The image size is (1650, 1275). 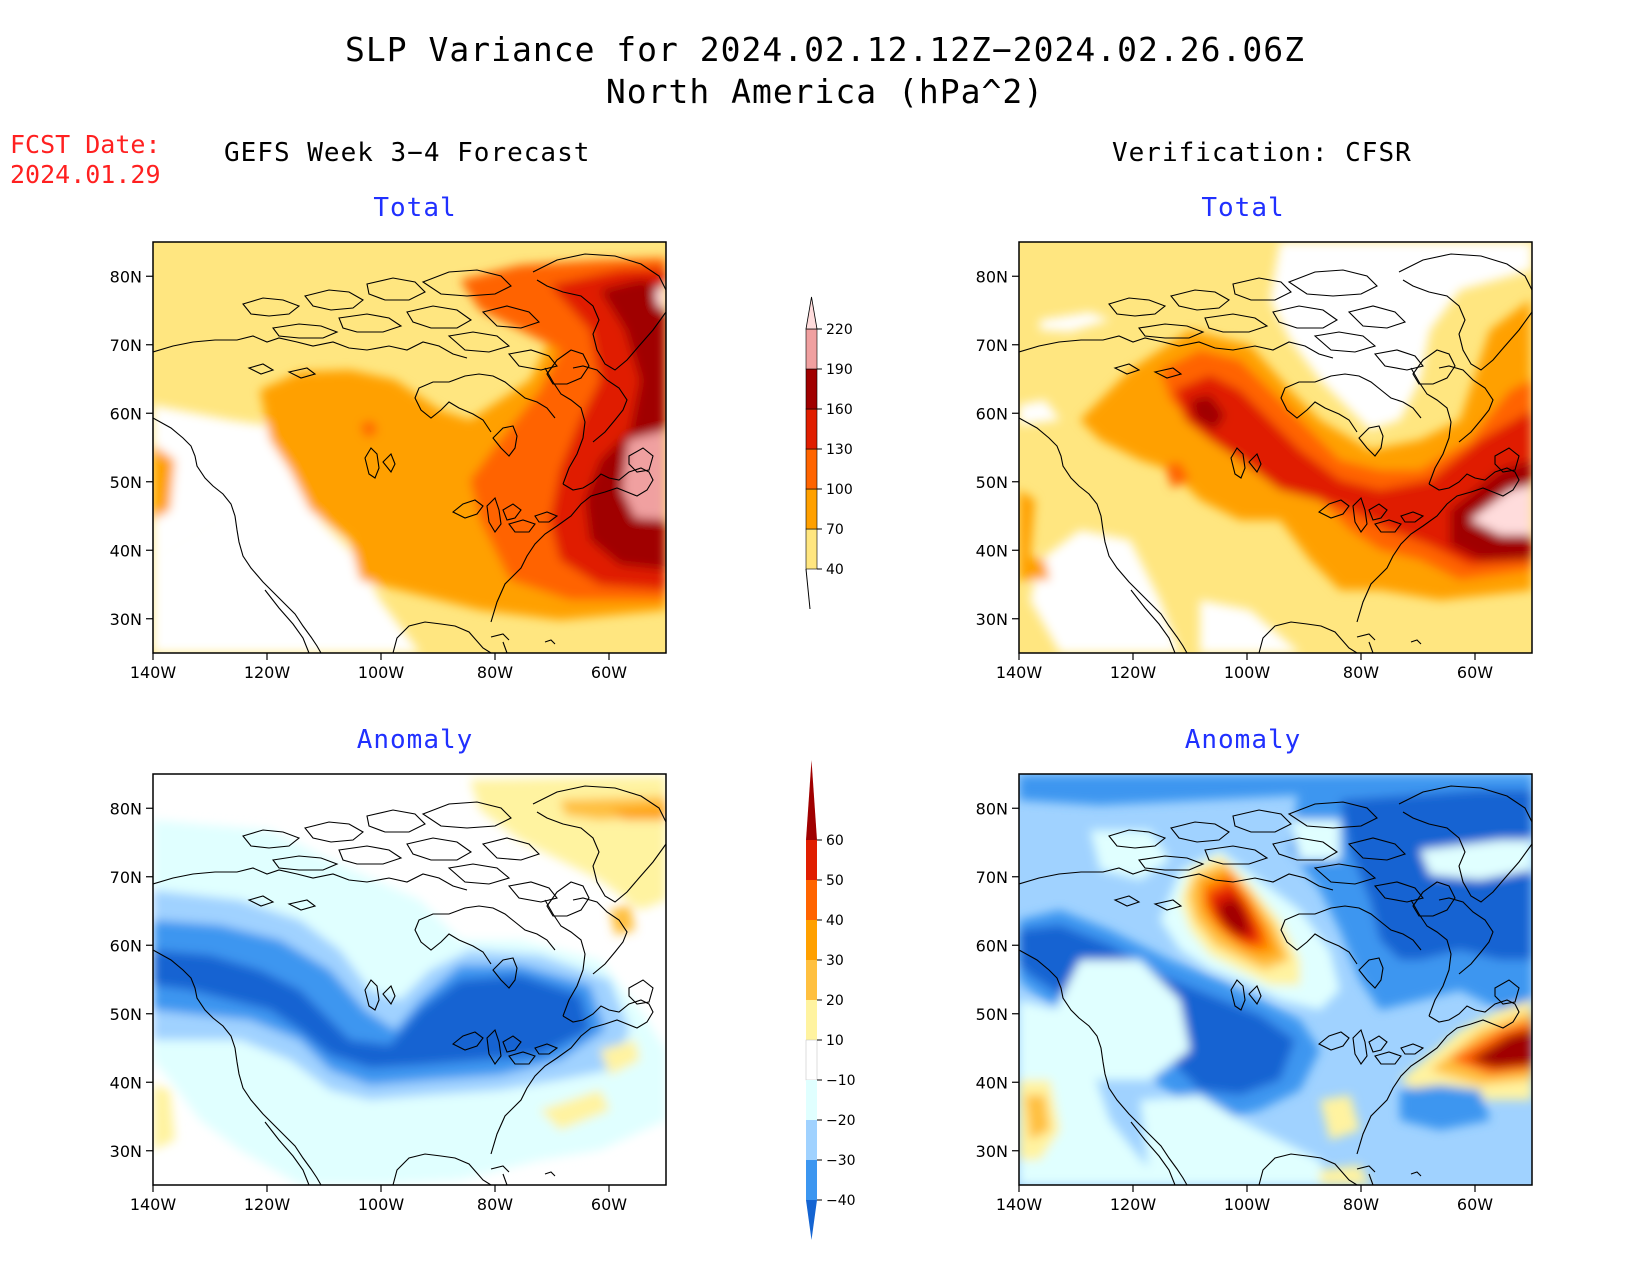 I want to click on lat-tick-label-forecast-anomaly: 70N, so click(x=126, y=877).